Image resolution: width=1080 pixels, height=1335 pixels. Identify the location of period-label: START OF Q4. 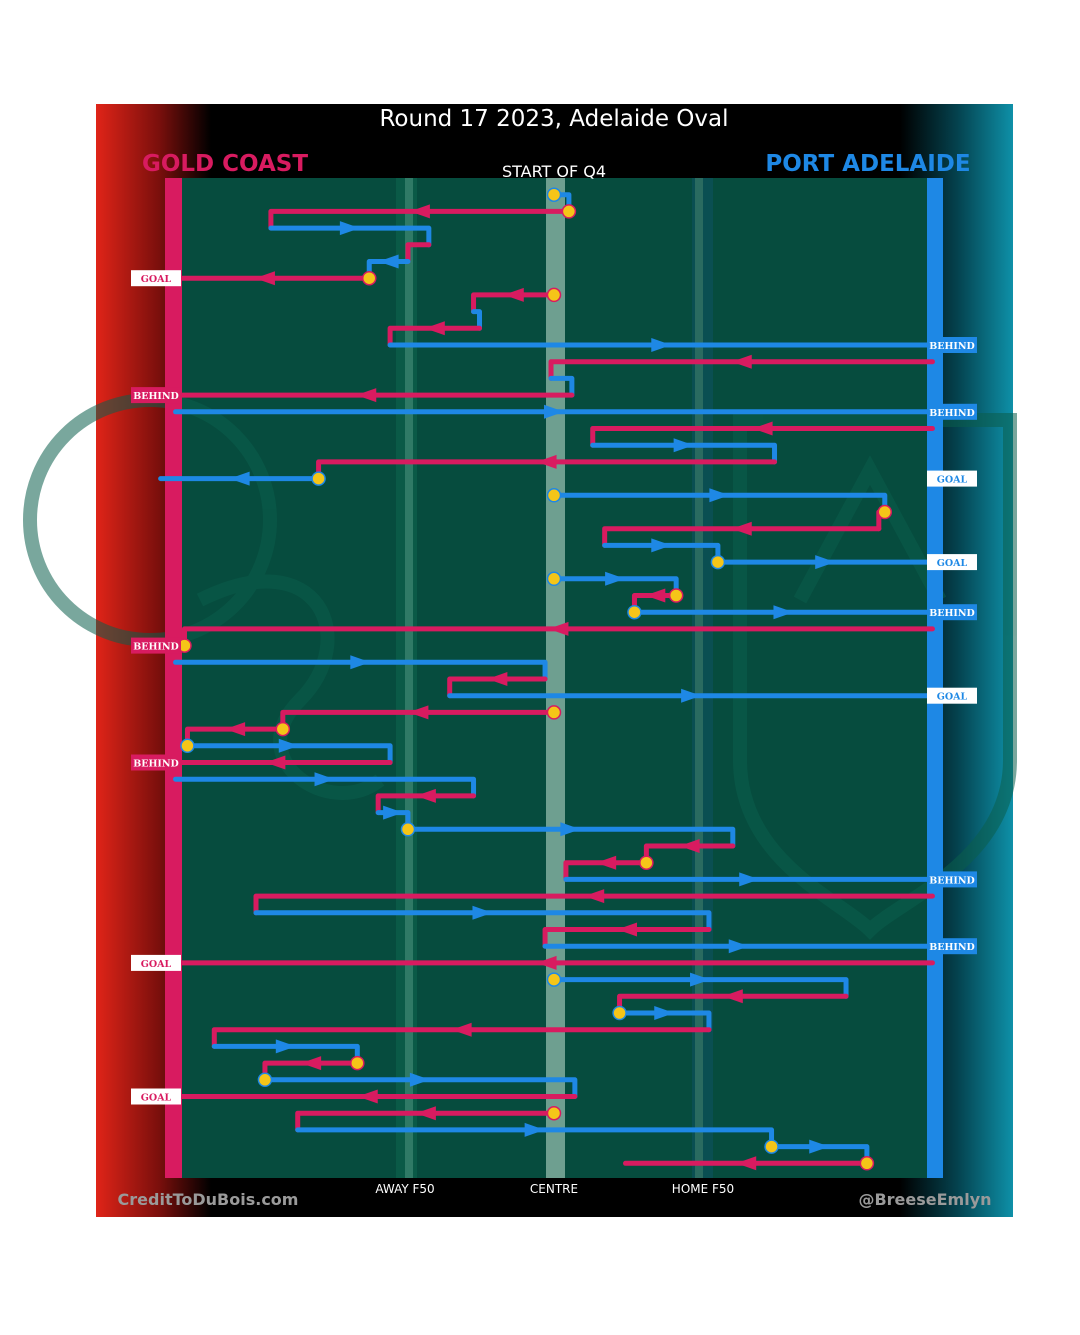
(554, 171).